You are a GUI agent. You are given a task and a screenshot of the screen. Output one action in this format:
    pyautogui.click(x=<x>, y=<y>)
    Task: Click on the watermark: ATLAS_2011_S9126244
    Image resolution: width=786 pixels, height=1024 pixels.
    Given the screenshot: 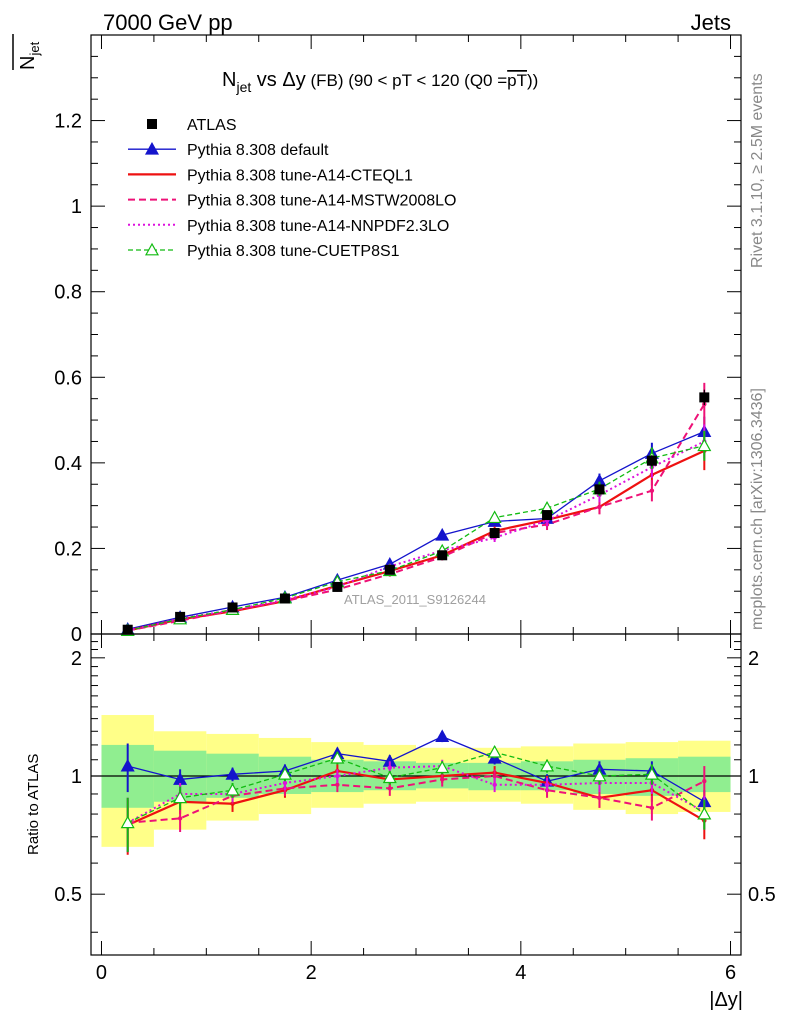 What is the action you would take?
    pyautogui.click(x=415, y=599)
    